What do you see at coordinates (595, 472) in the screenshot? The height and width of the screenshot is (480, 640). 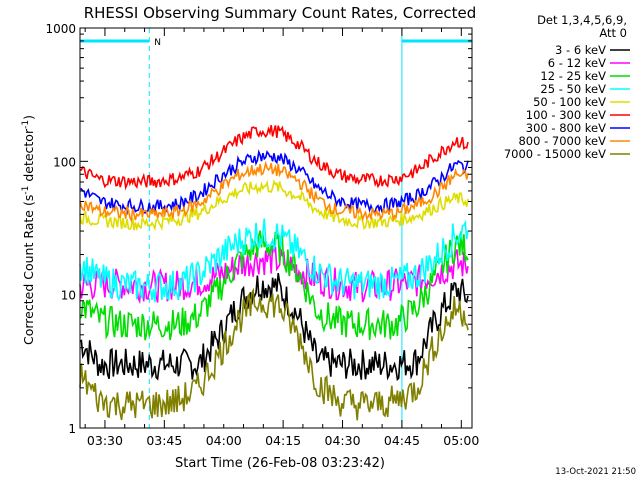 I see `generation-timestamp: 13-Oct-2021 21:50` at bounding box center [595, 472].